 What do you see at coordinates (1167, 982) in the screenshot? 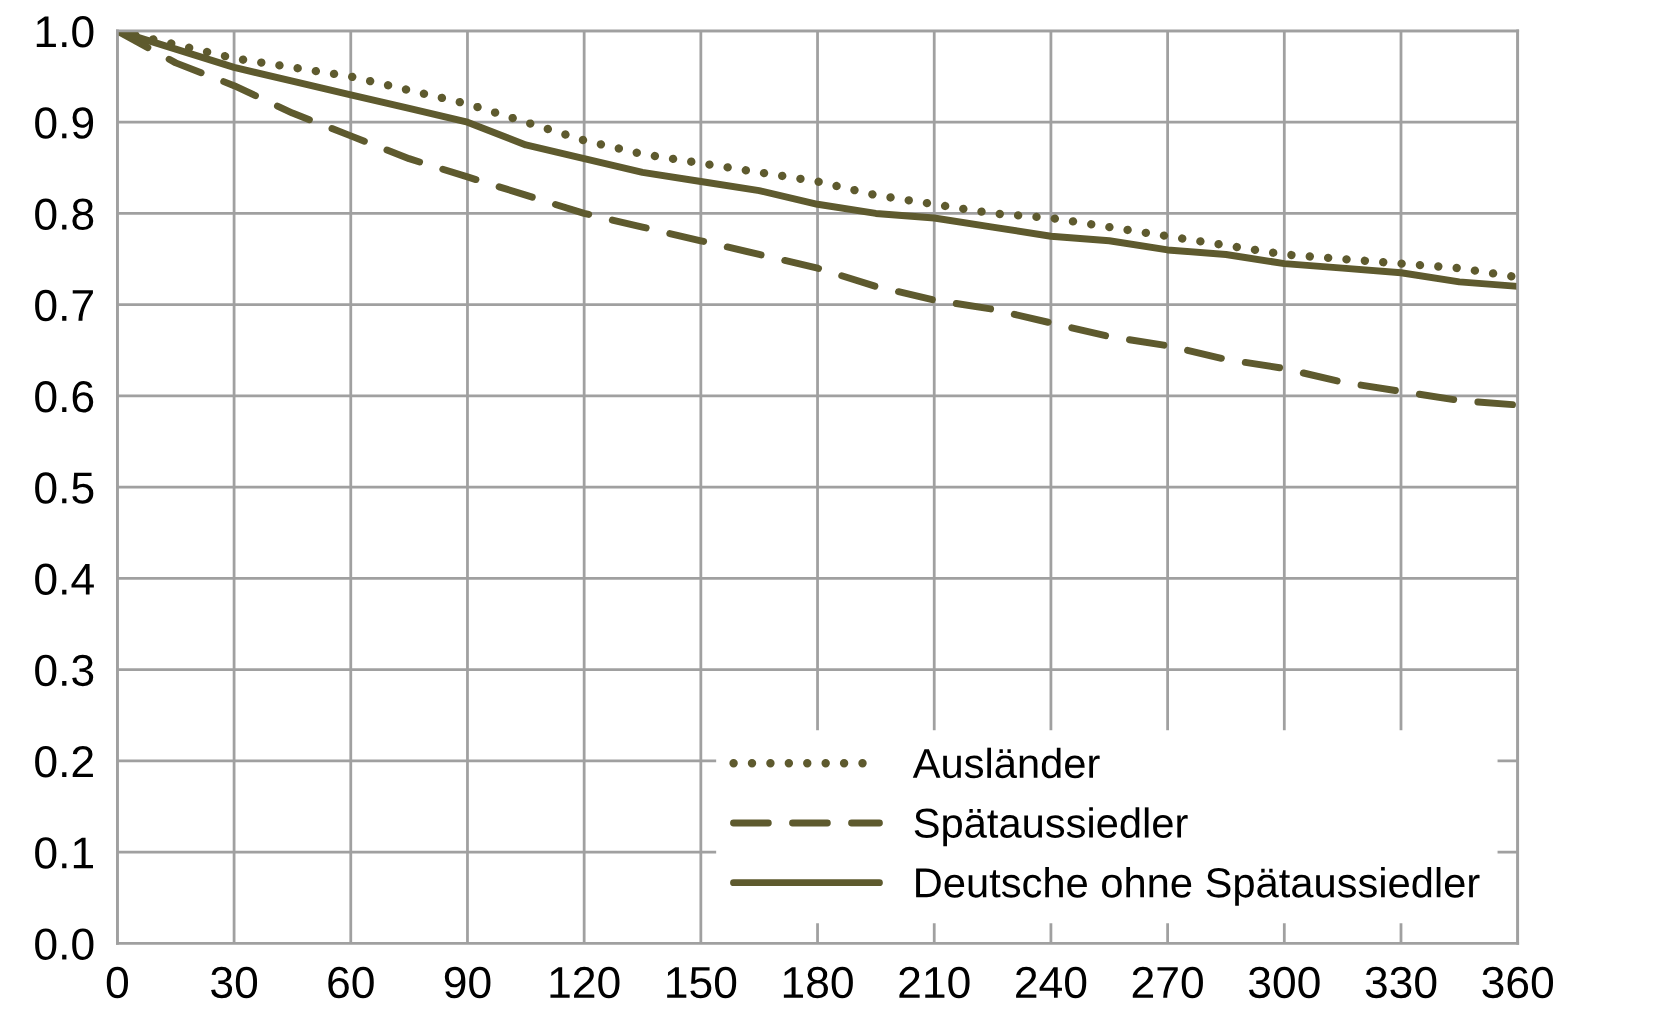
I see `x-tick-label: 270` at bounding box center [1167, 982].